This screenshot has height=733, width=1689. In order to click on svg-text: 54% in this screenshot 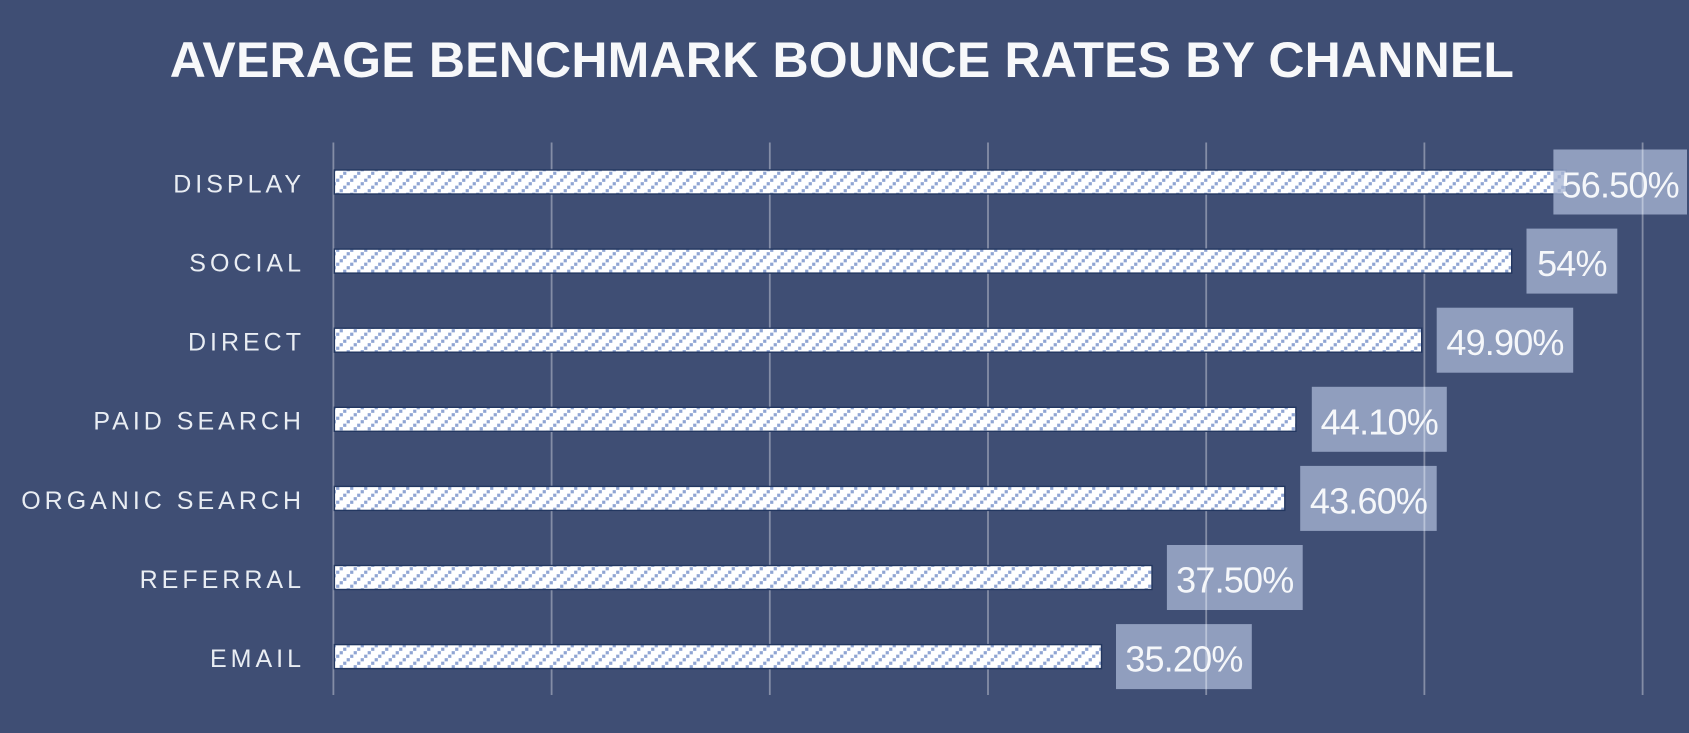, I will do `click(1572, 263)`.